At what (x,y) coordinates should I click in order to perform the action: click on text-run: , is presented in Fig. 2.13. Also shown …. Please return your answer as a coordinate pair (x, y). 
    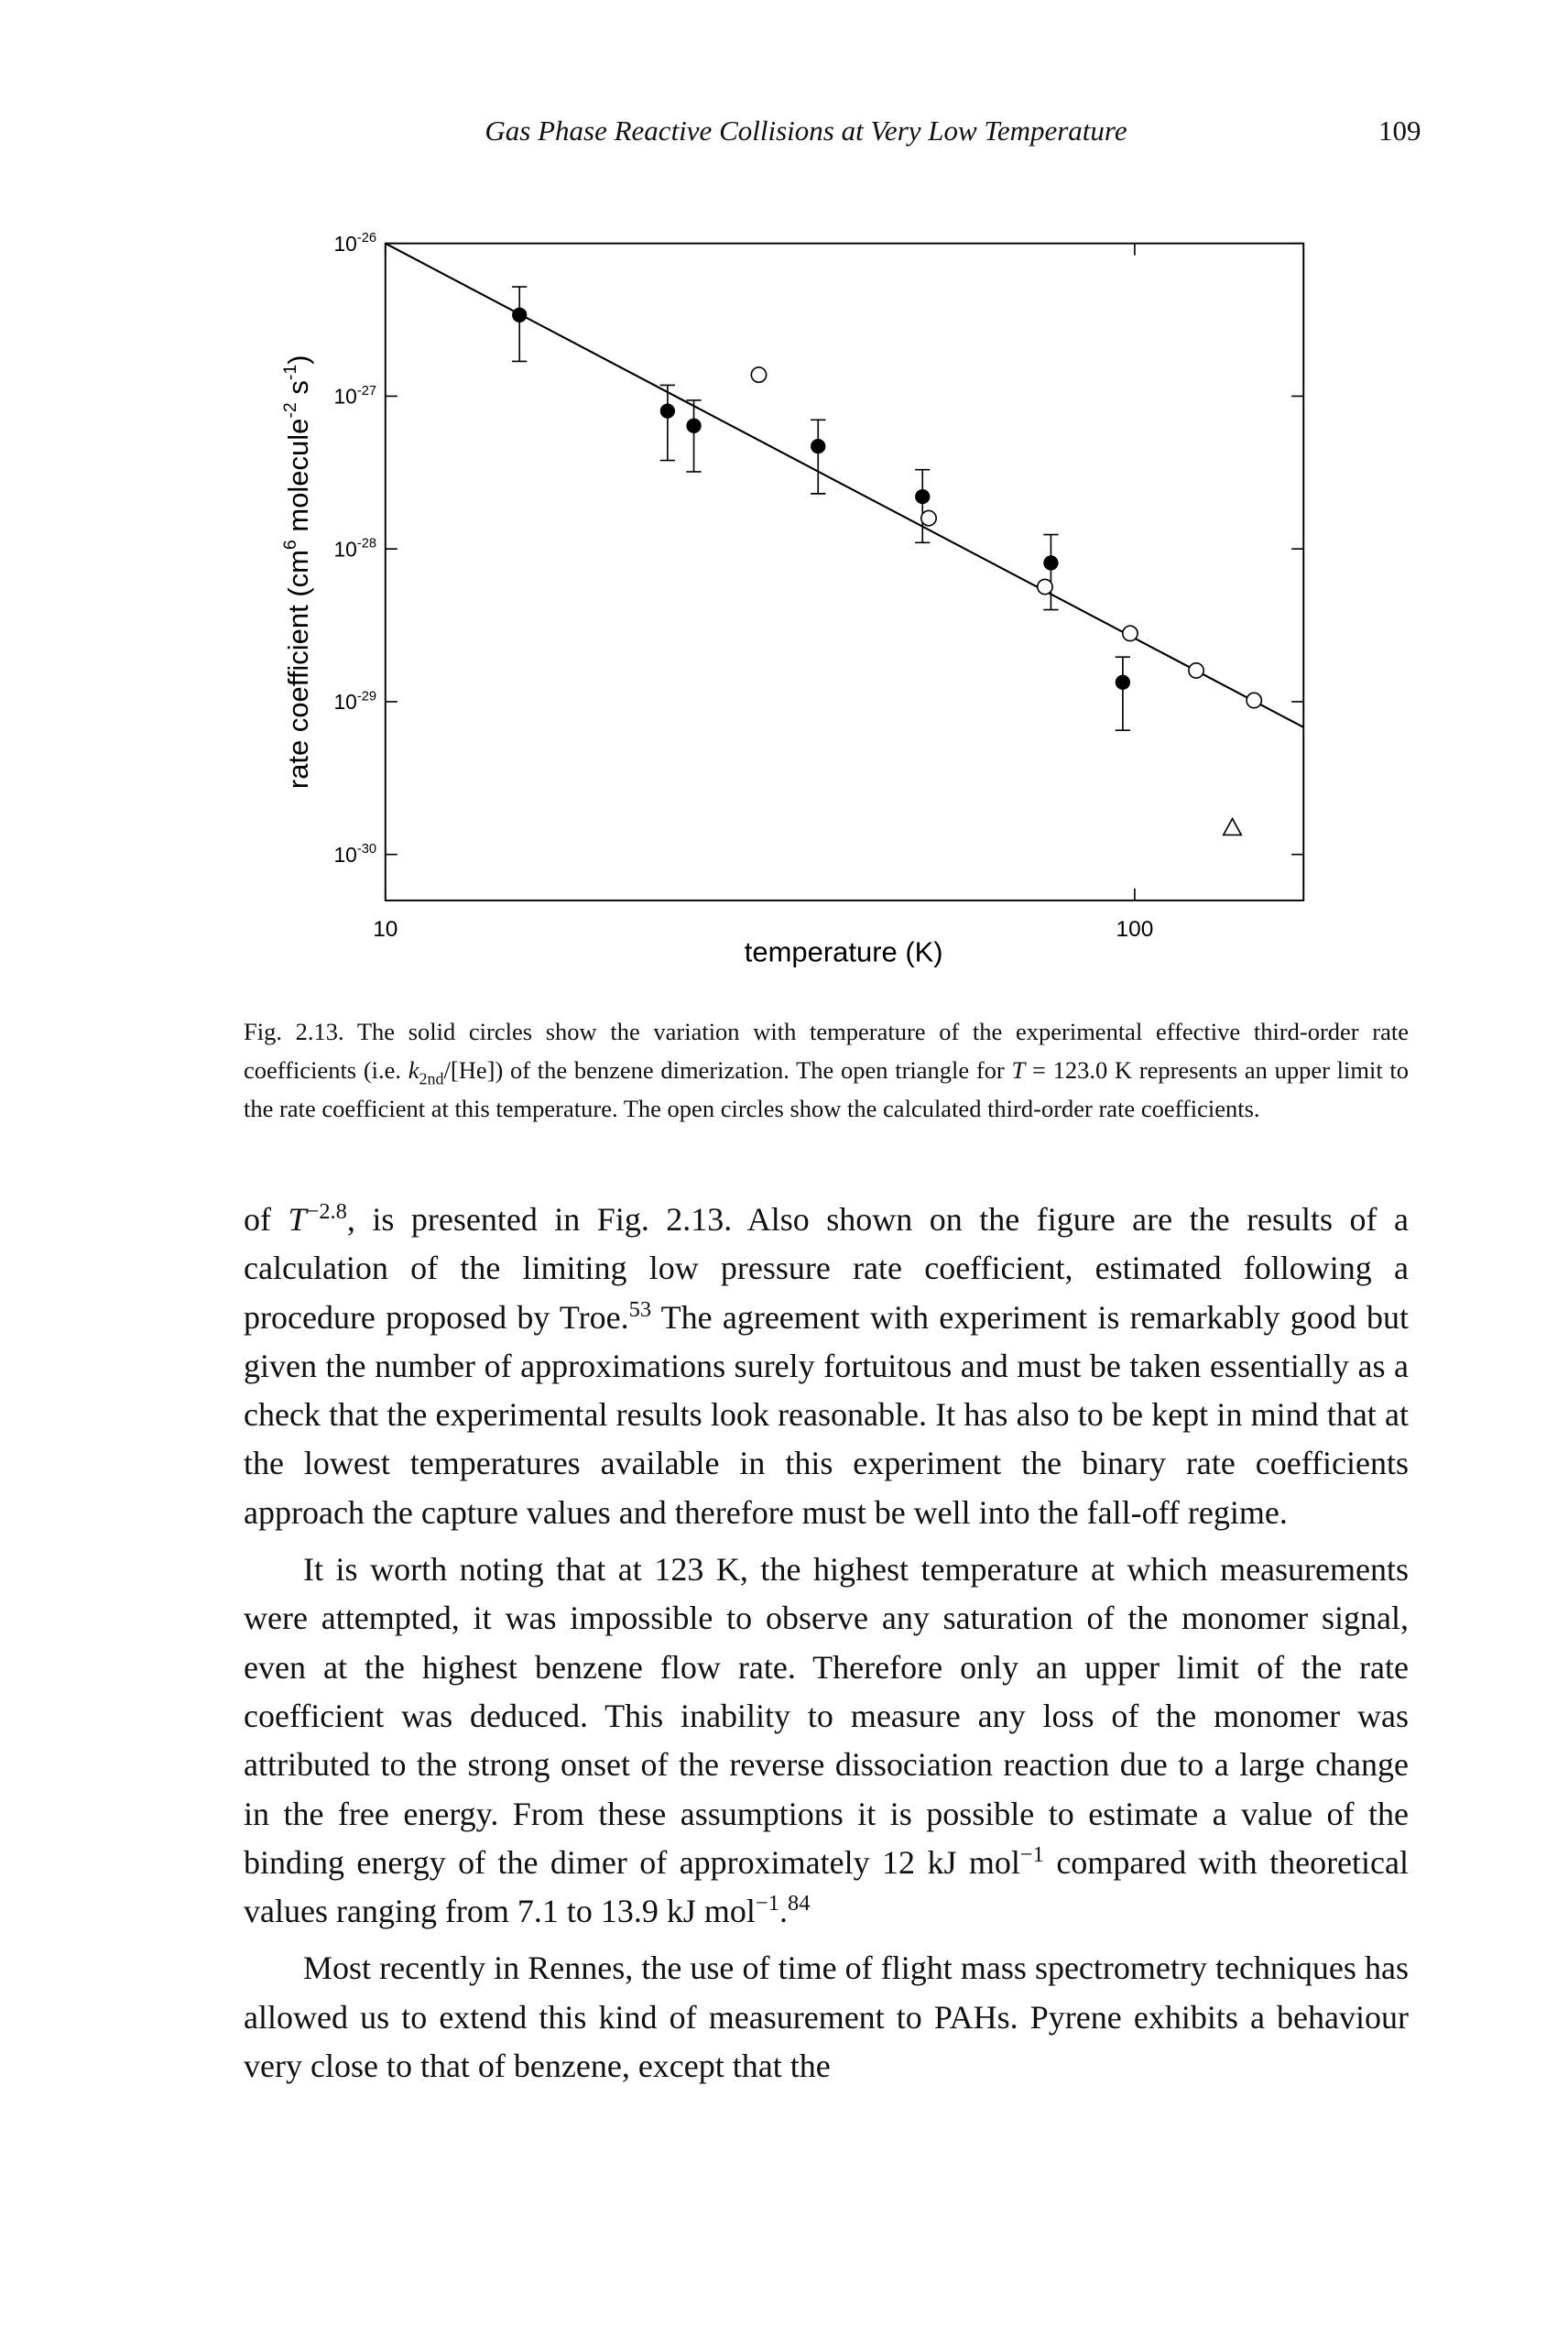
    Looking at the image, I should click on (826, 1268).